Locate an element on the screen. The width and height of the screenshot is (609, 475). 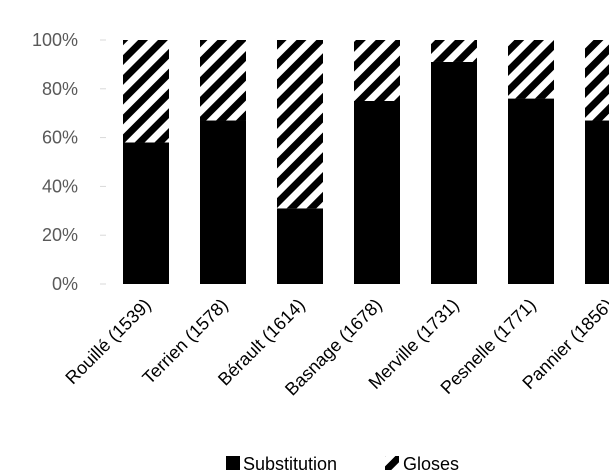
y-tick-label: 20% is located at coordinates (60, 235).